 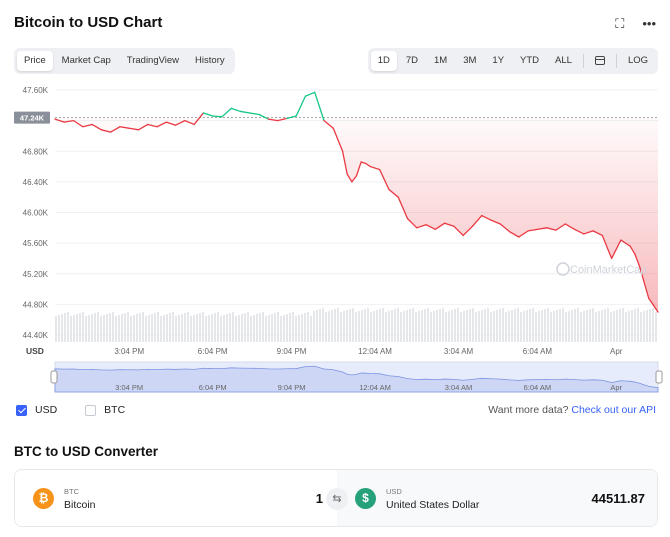 What do you see at coordinates (497, 498) in the screenshot?
I see `converter-to: $ USD United States Dollar 44511.87` at bounding box center [497, 498].